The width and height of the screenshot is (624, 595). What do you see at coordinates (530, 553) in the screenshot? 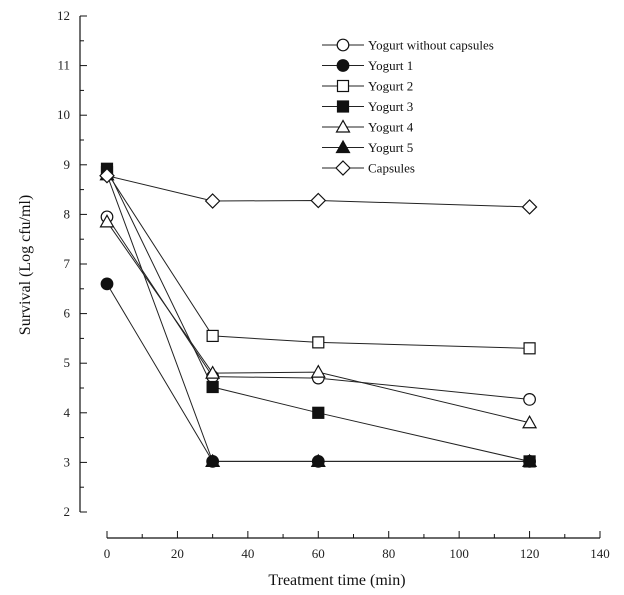
I see `x-tick-label: 120` at bounding box center [530, 553].